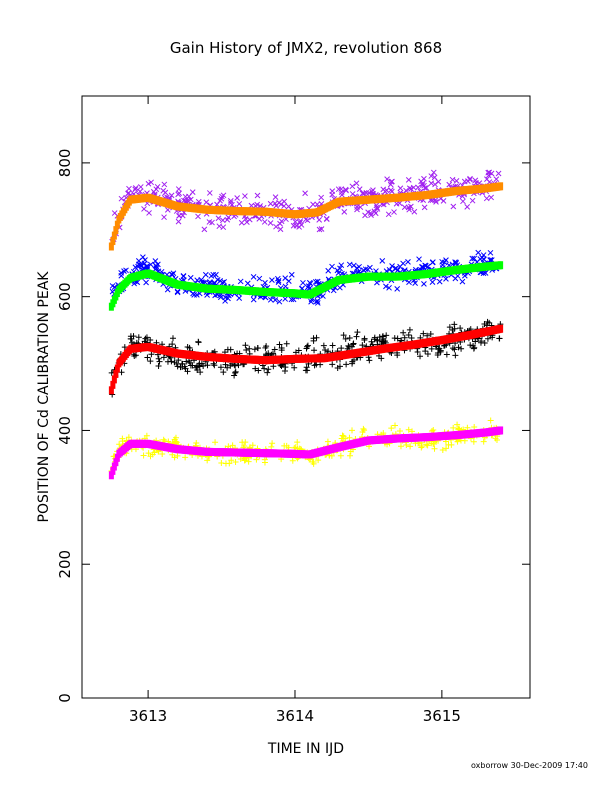 This screenshot has width=612, height=792. I want to click on x-tick-label: 3614, so click(295, 716).